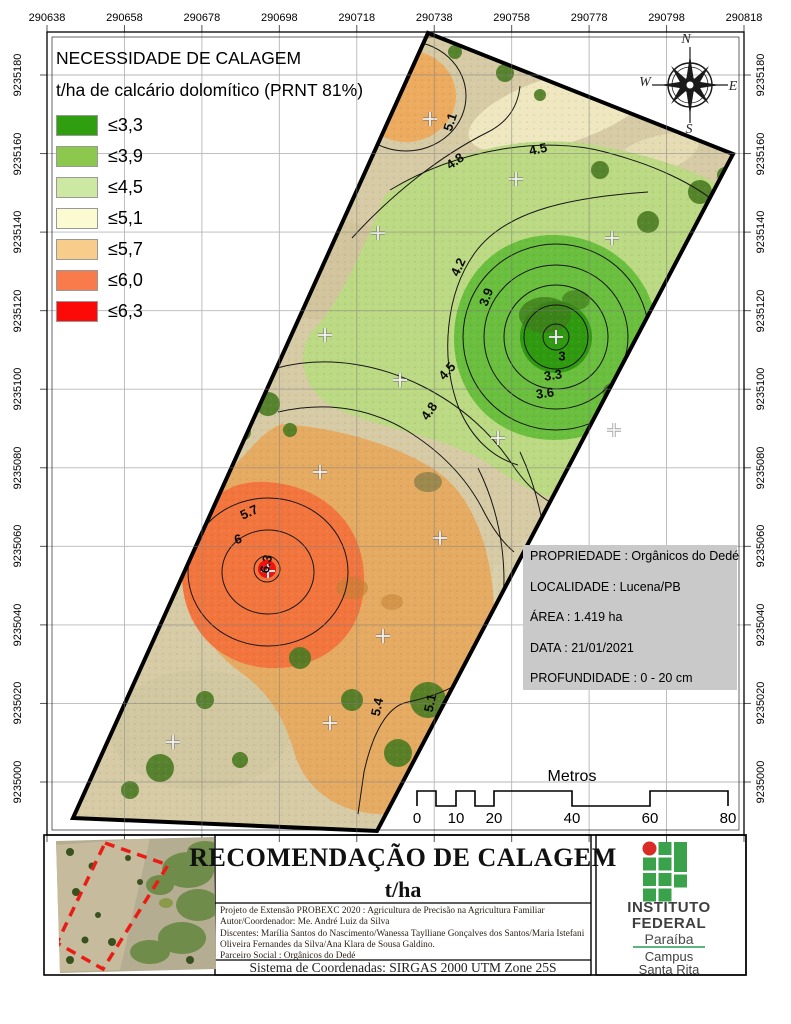 The image size is (791, 1024). I want to click on logo-red-dot, so click(649, 848).